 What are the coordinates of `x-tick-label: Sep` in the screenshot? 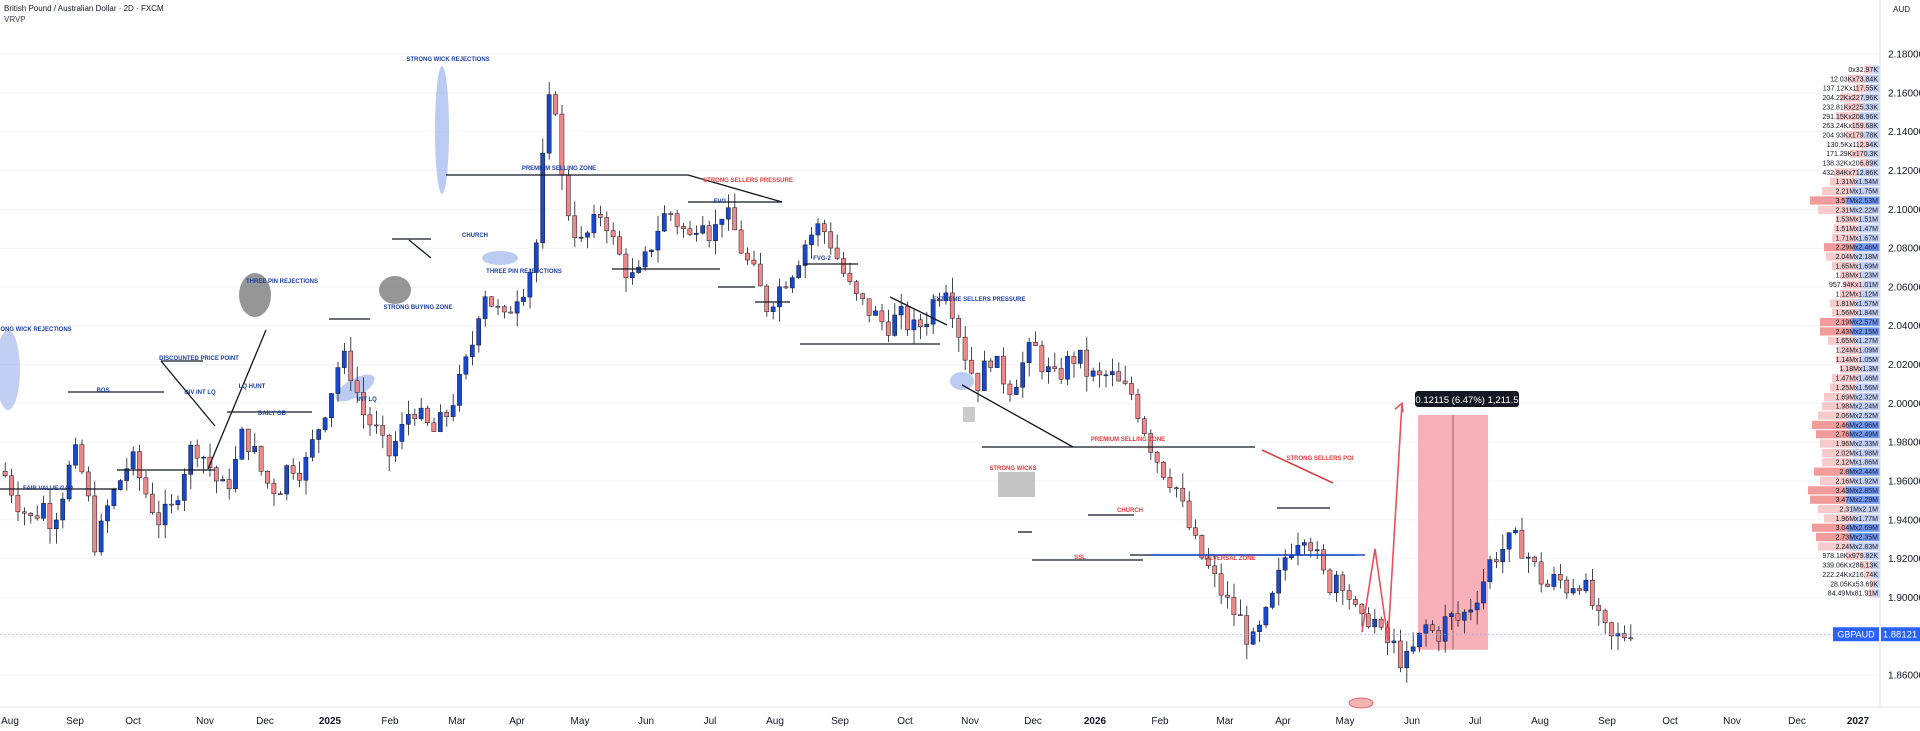 It's located at (840, 721).